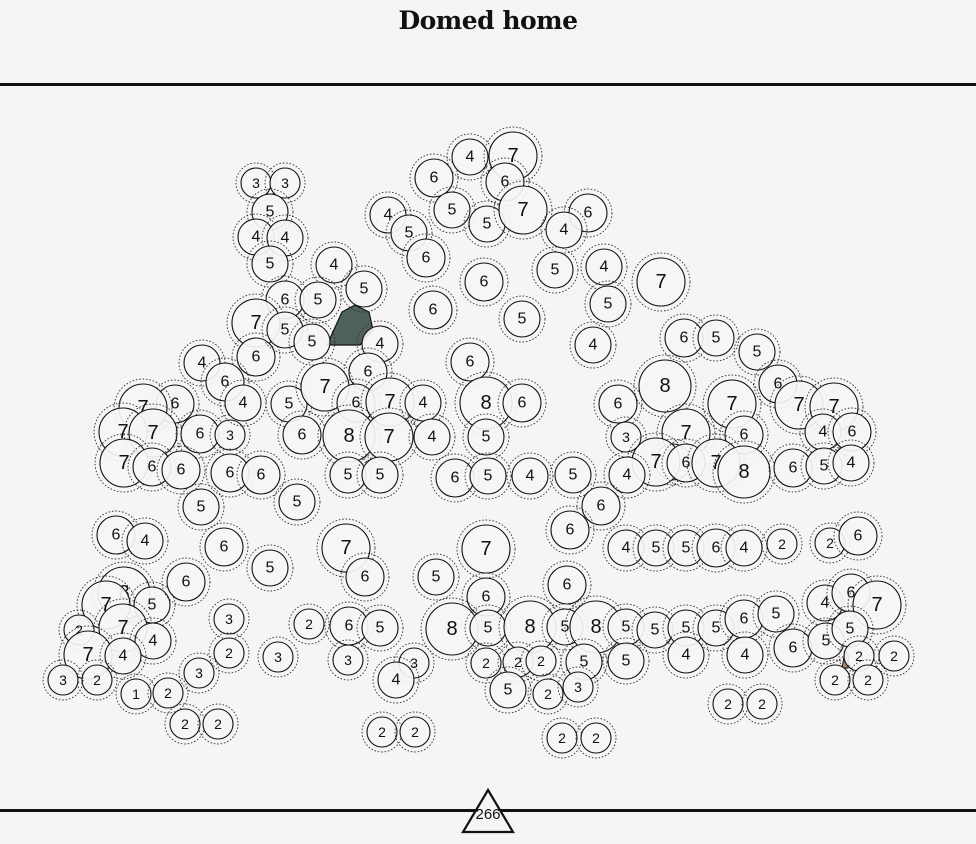 Image resolution: width=976 pixels, height=844 pixels. Describe the element at coordinates (665, 386) in the screenshot. I see `circle-cell: 8` at that location.